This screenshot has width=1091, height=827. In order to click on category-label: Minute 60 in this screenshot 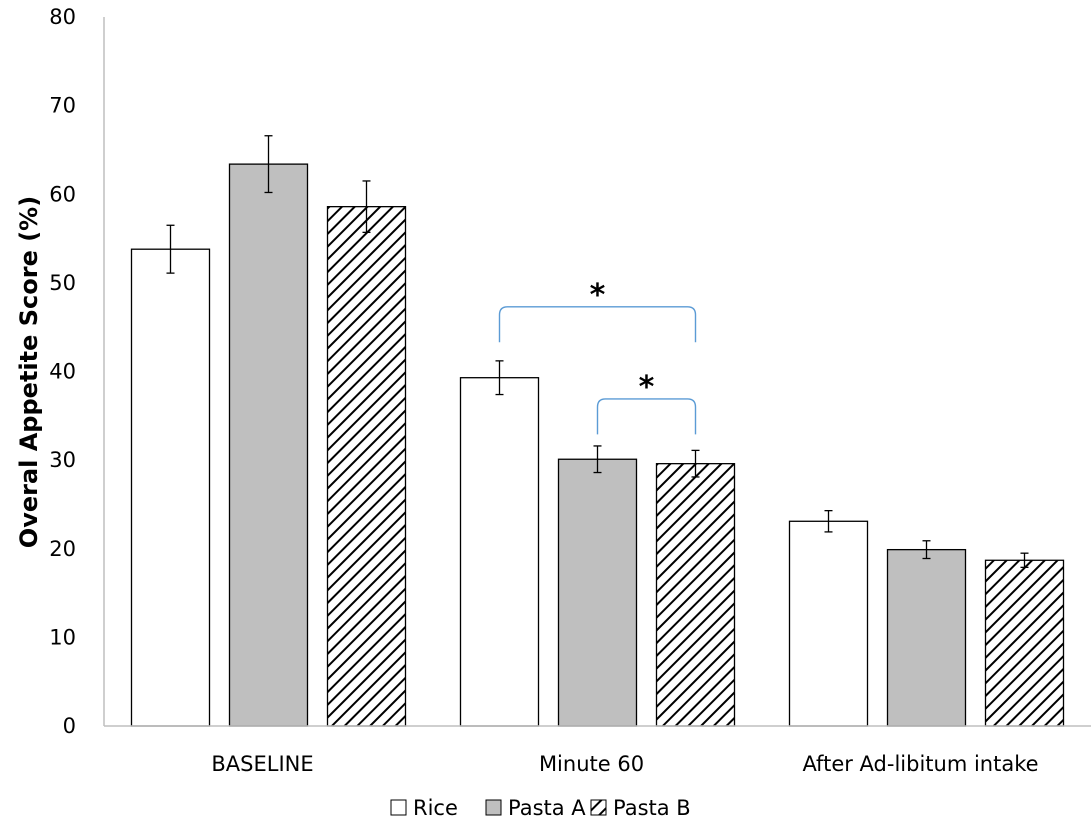, I will do `click(591, 764)`.